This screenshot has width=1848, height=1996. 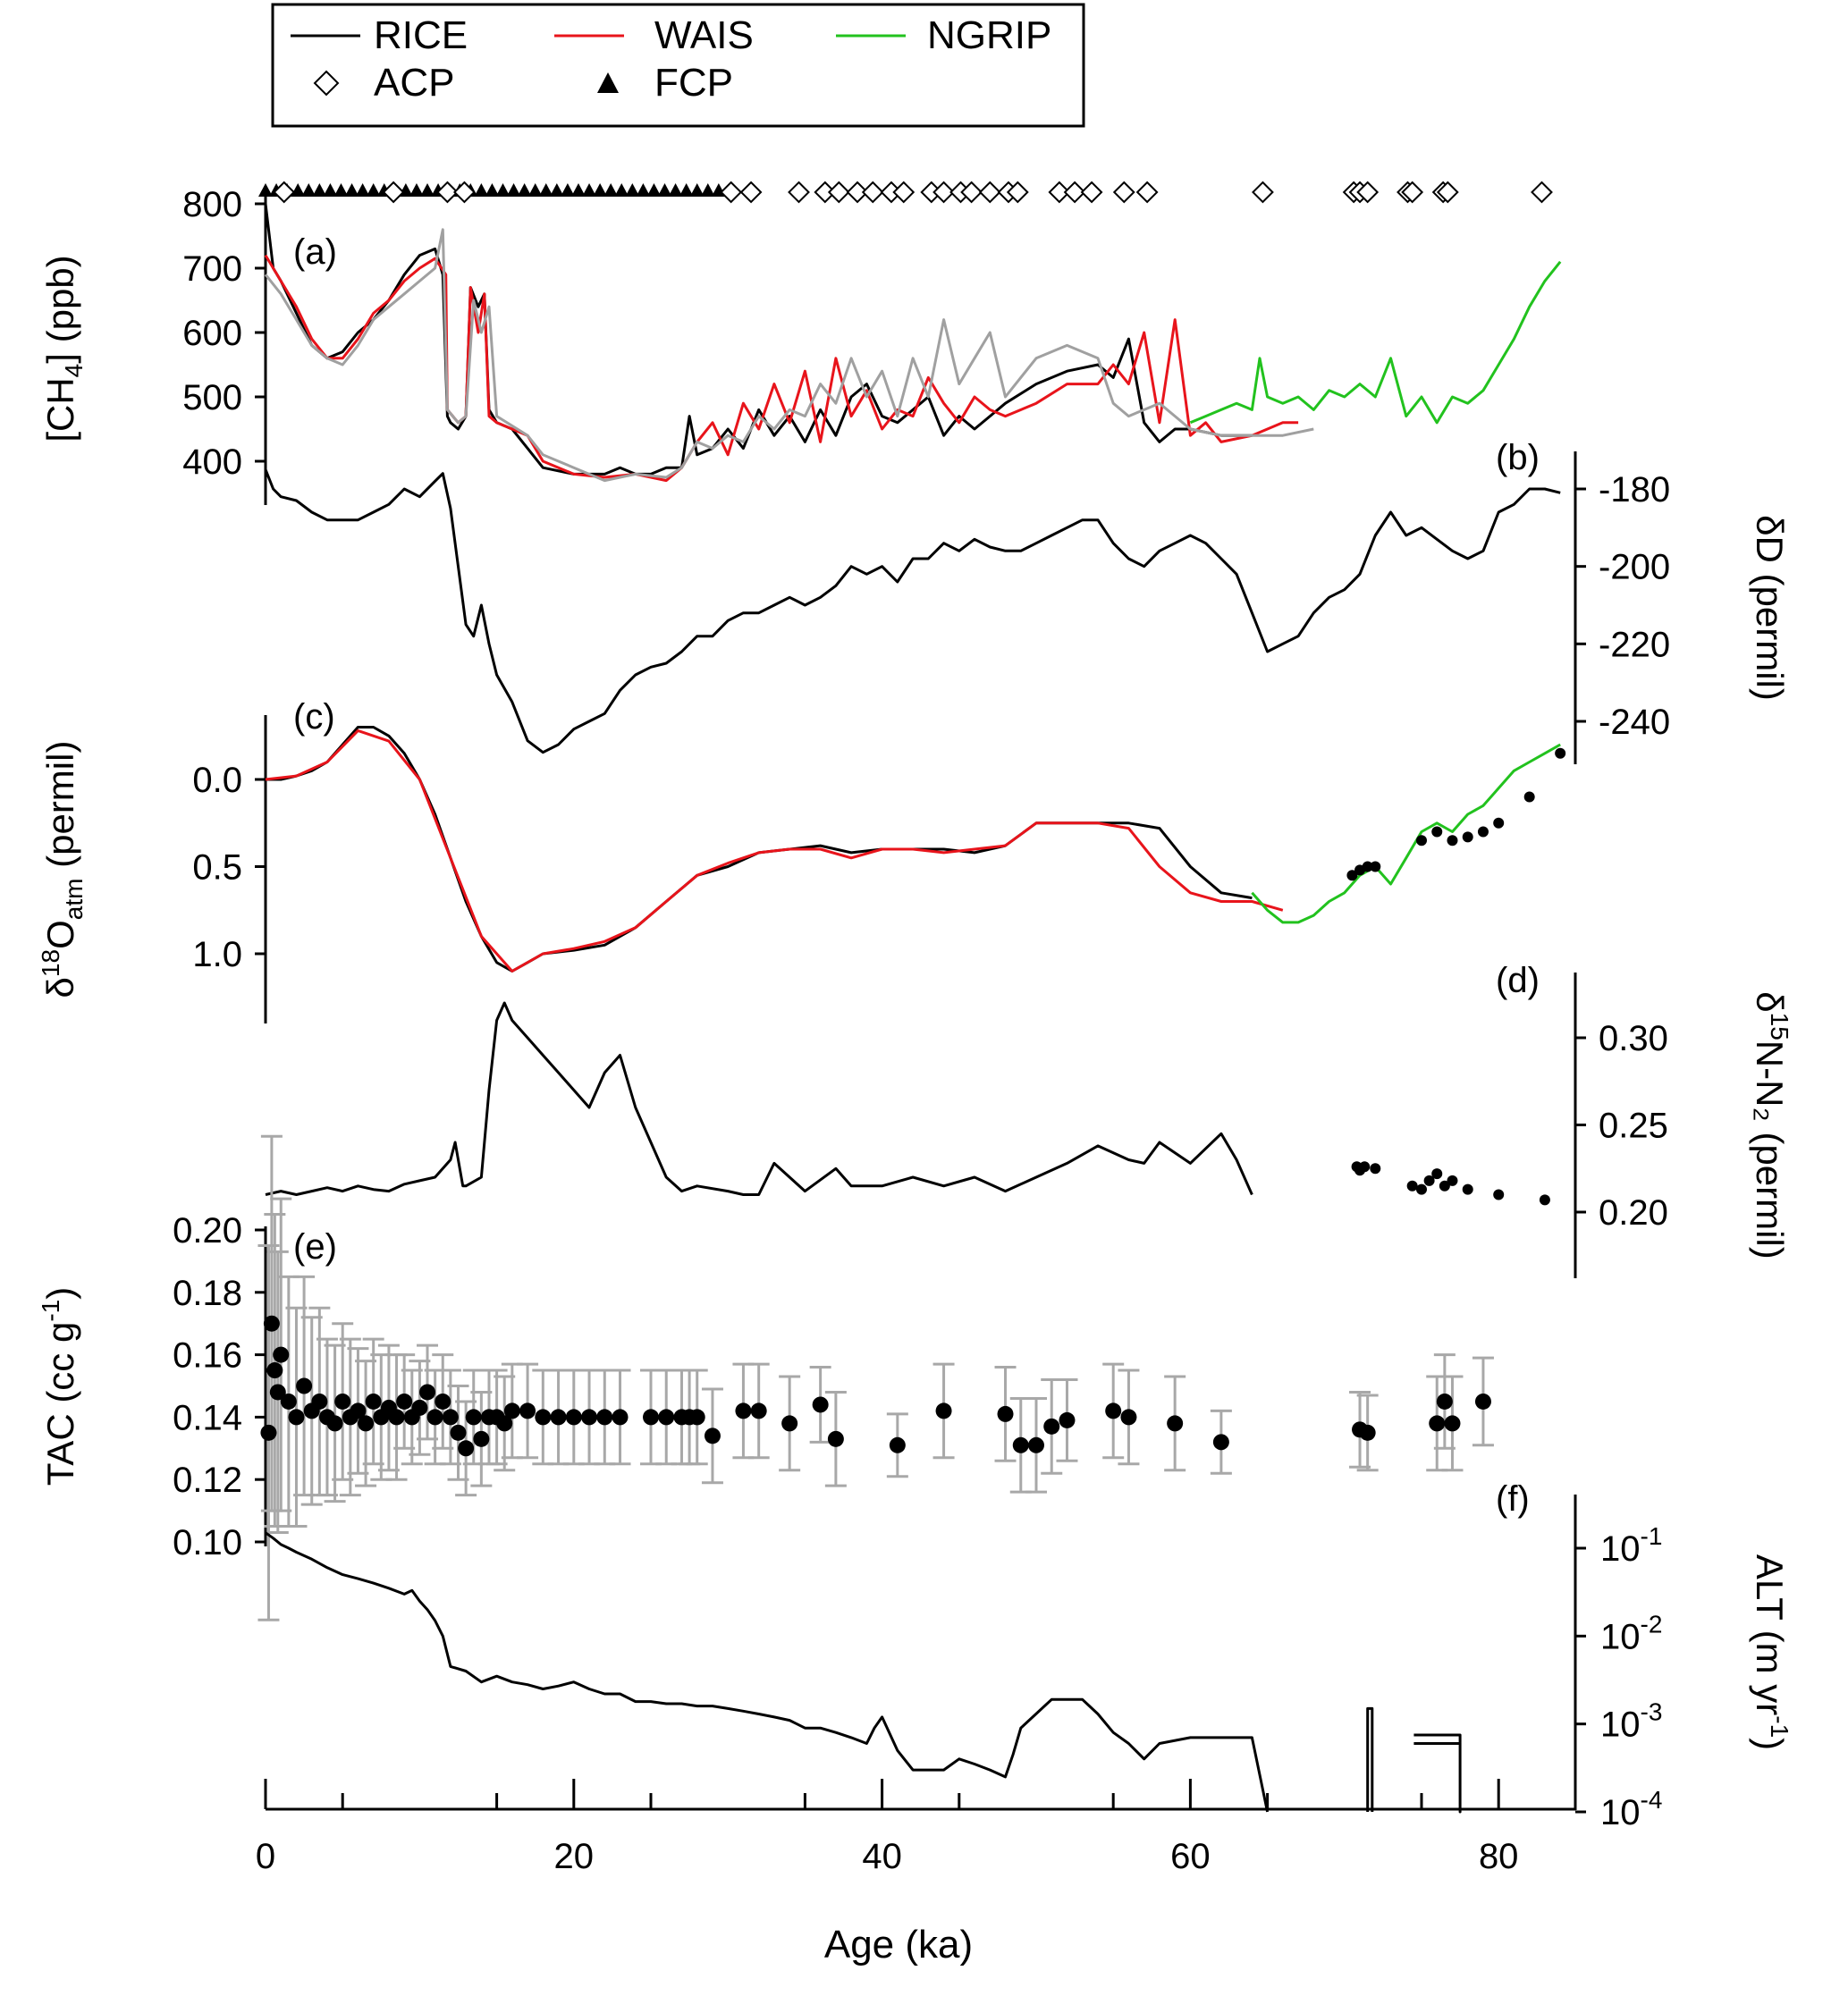 I want to click on panel-d: 0.20 0.25 0.30 (d) δ15N-N₂ (permil), so click(x=1029, y=1119).